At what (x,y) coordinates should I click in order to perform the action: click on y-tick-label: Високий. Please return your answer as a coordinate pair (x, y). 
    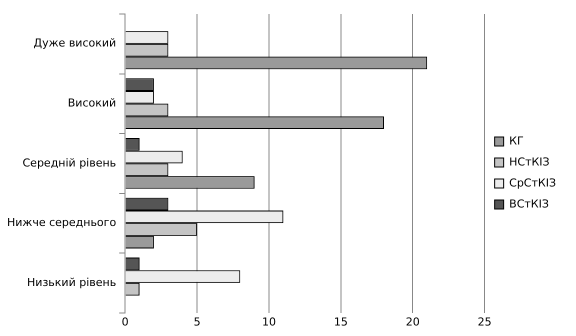
    Looking at the image, I should click on (92, 103).